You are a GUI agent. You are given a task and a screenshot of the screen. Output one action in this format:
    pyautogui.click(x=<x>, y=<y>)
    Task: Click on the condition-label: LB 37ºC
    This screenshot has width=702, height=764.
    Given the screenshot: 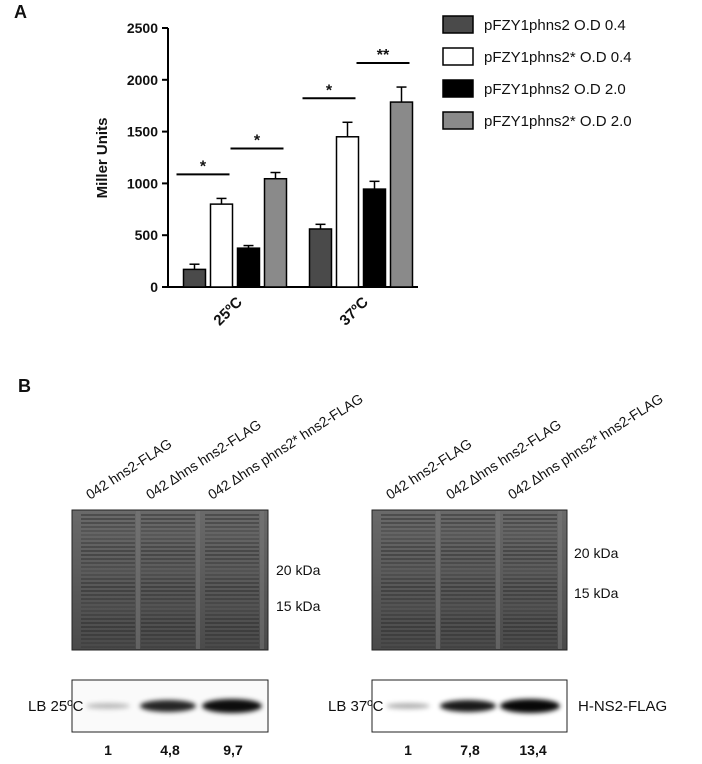 What is the action you would take?
    pyautogui.click(x=356, y=706)
    